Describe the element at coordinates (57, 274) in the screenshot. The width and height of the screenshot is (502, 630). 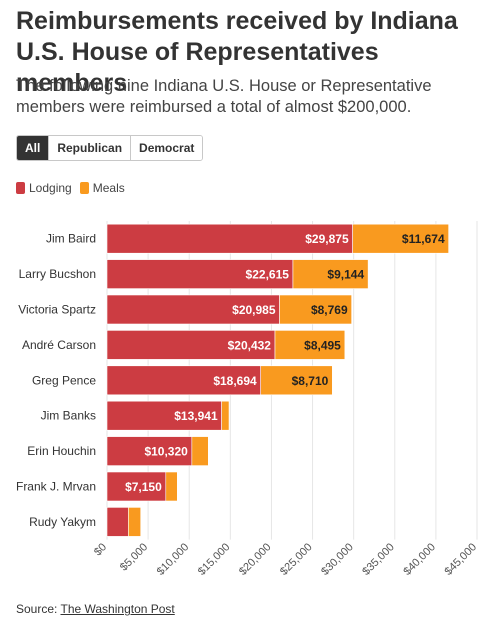
I see `category-label: Larry Bucshon` at that location.